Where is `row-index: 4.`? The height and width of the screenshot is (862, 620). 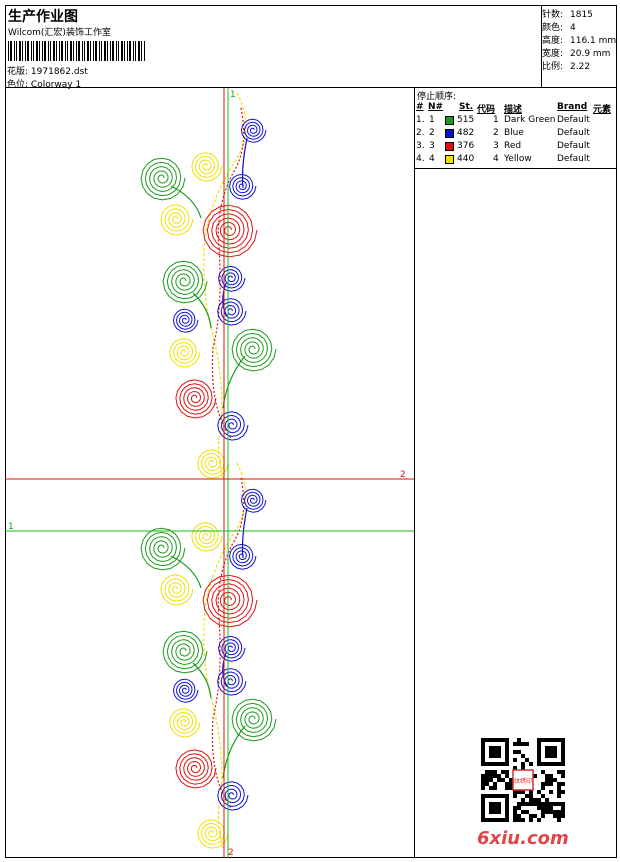 row-index: 4. is located at coordinates (420, 159).